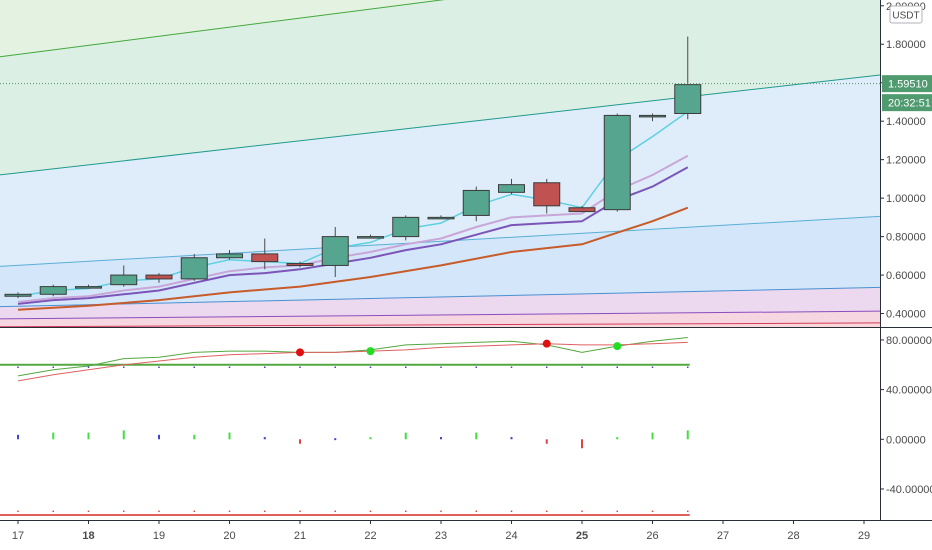 The width and height of the screenshot is (932, 550). Describe the element at coordinates (88, 536) in the screenshot. I see `time-tick-label: 18` at that location.